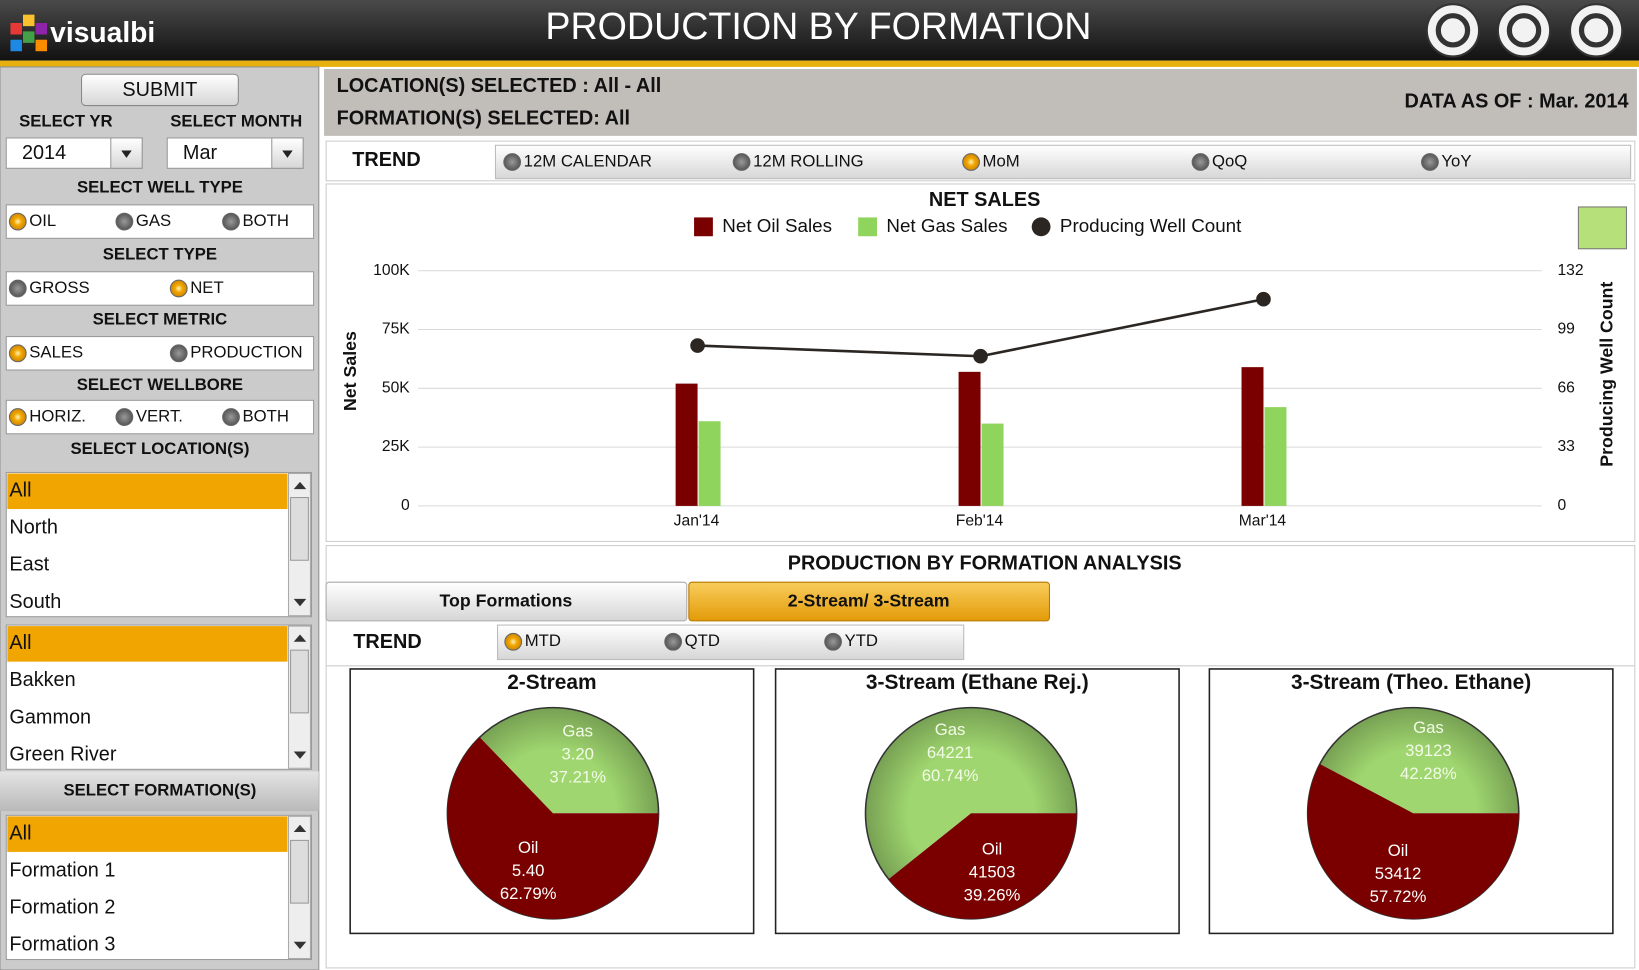 Image resolution: width=1639 pixels, height=970 pixels. Describe the element at coordinates (62, 870) in the screenshot. I see `list-item: Formation 1` at that location.